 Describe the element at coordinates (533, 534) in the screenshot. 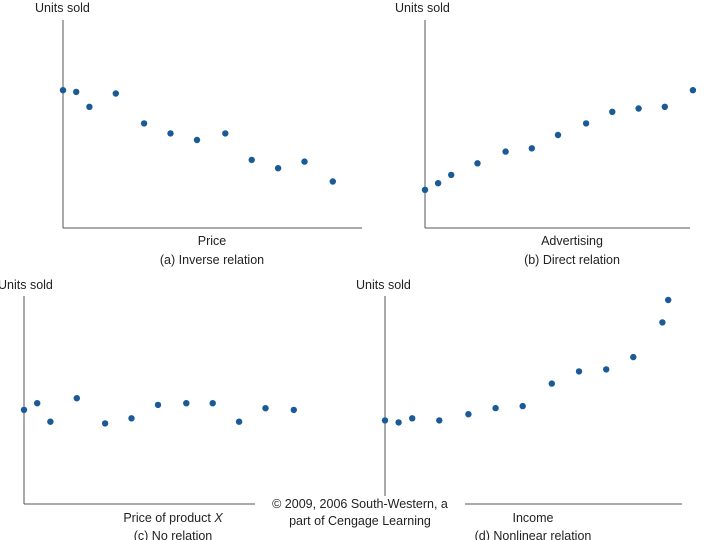

I see `chart-caption: (d) Nonlinear relation` at that location.